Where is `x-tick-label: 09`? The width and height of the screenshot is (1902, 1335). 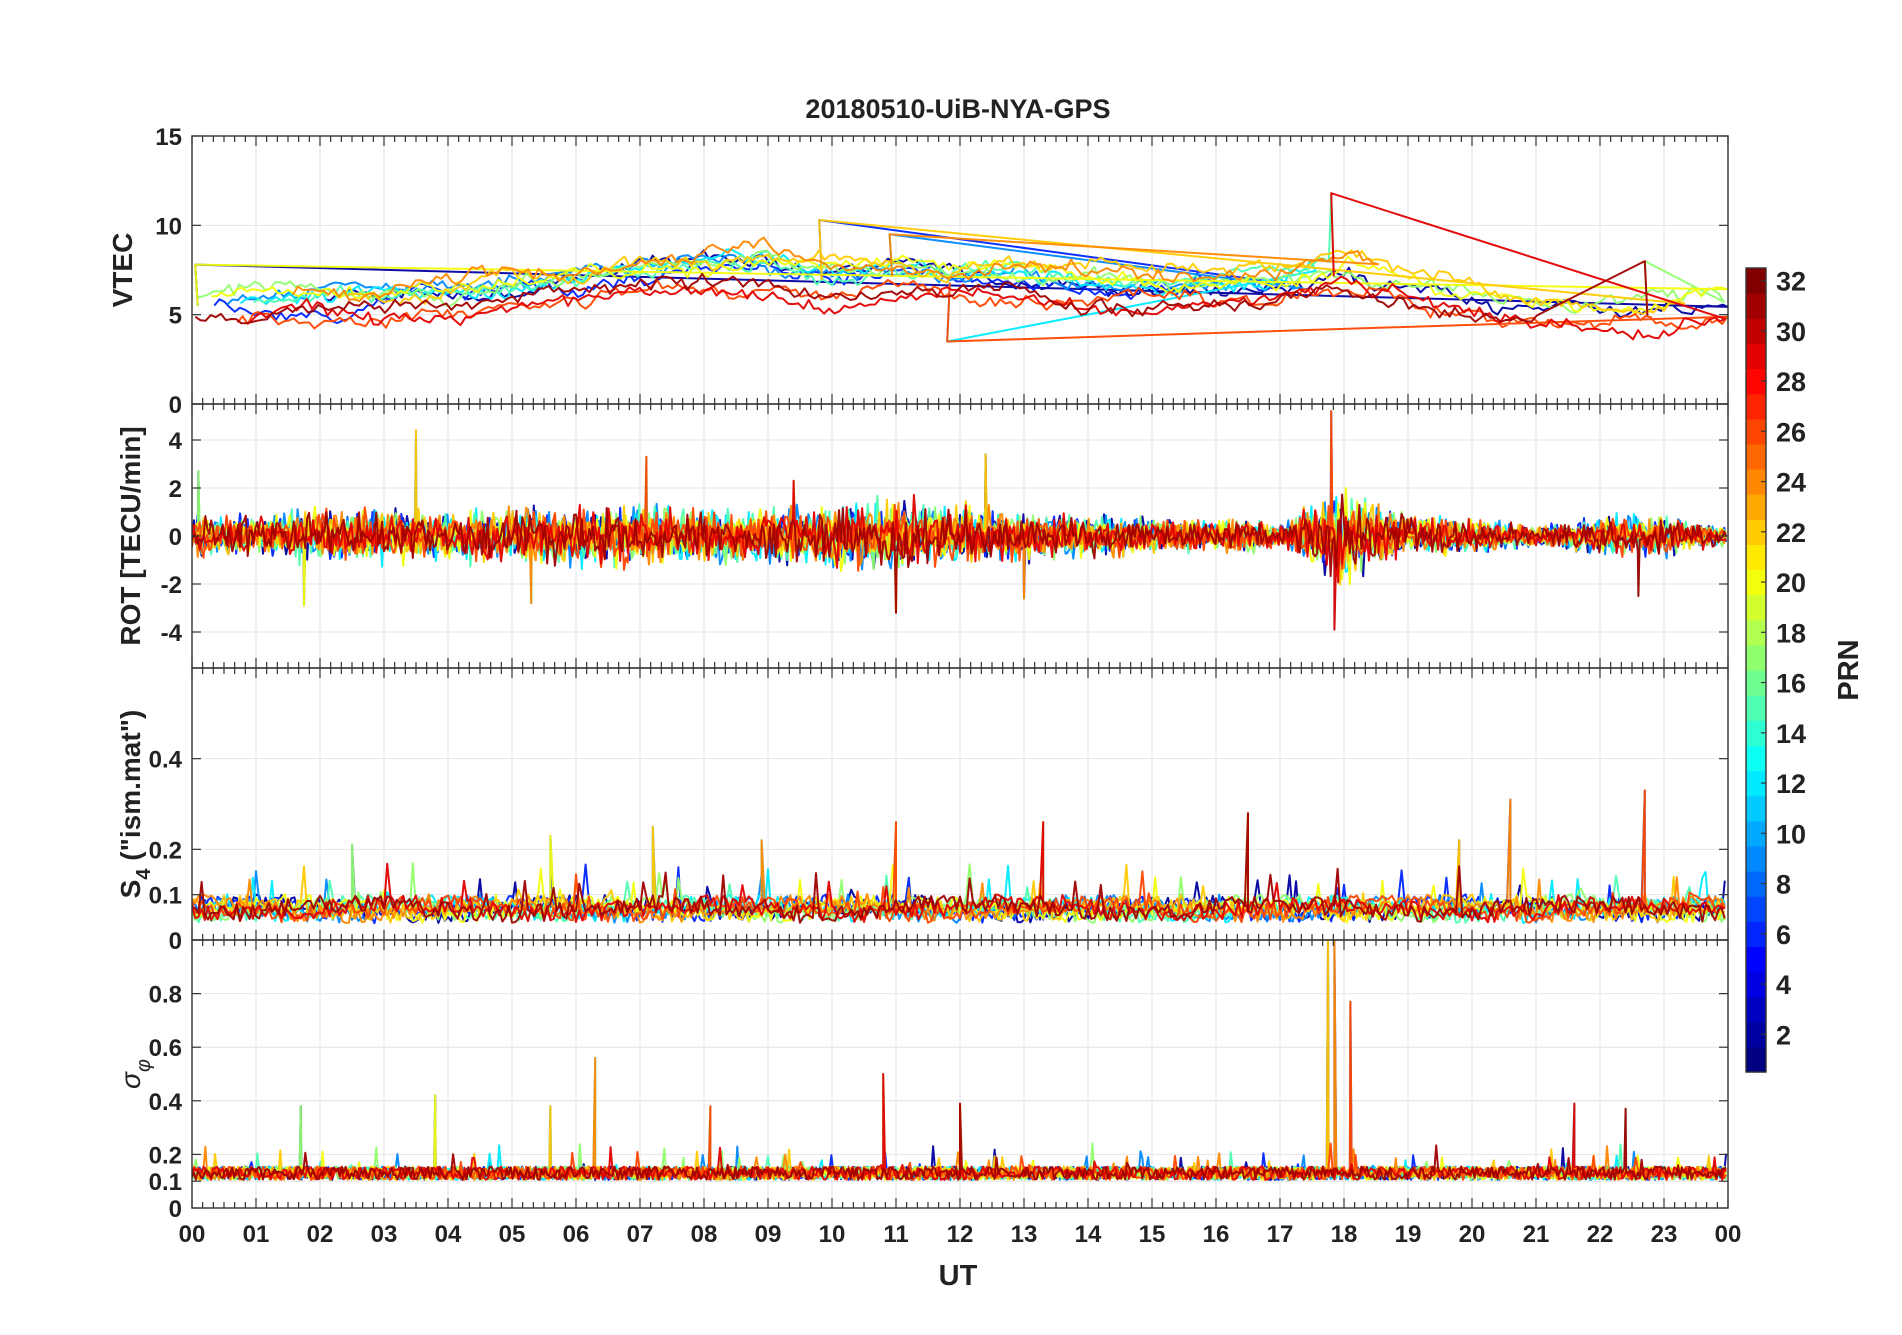 x-tick-label: 09 is located at coordinates (768, 1234).